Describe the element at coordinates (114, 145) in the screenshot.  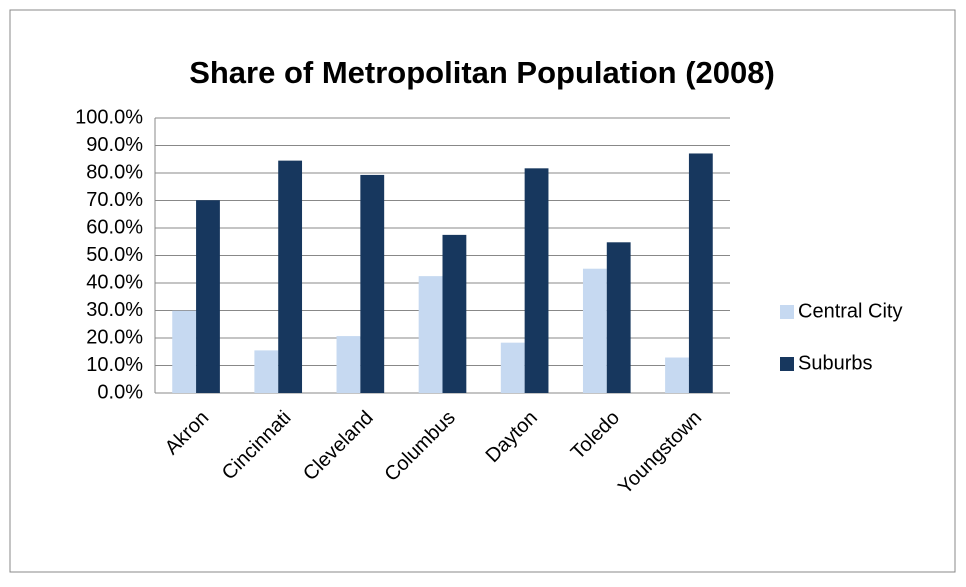
I see `y-tick-label: 90.0%` at that location.